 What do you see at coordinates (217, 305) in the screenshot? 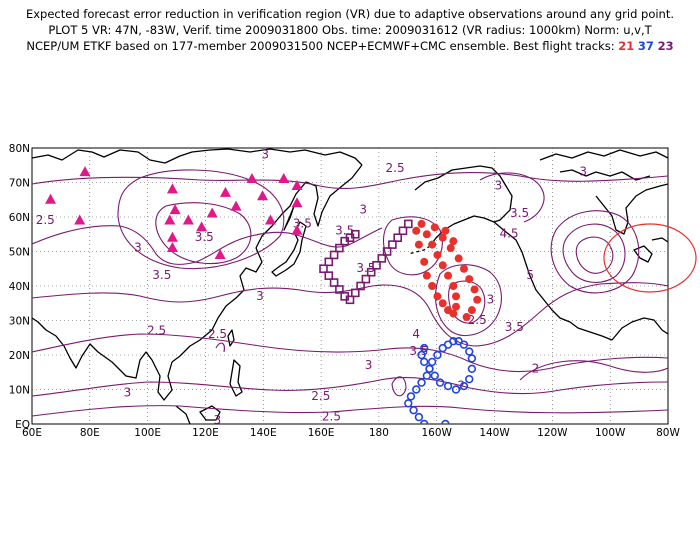
I see `coast-china` at bounding box center [217, 305].